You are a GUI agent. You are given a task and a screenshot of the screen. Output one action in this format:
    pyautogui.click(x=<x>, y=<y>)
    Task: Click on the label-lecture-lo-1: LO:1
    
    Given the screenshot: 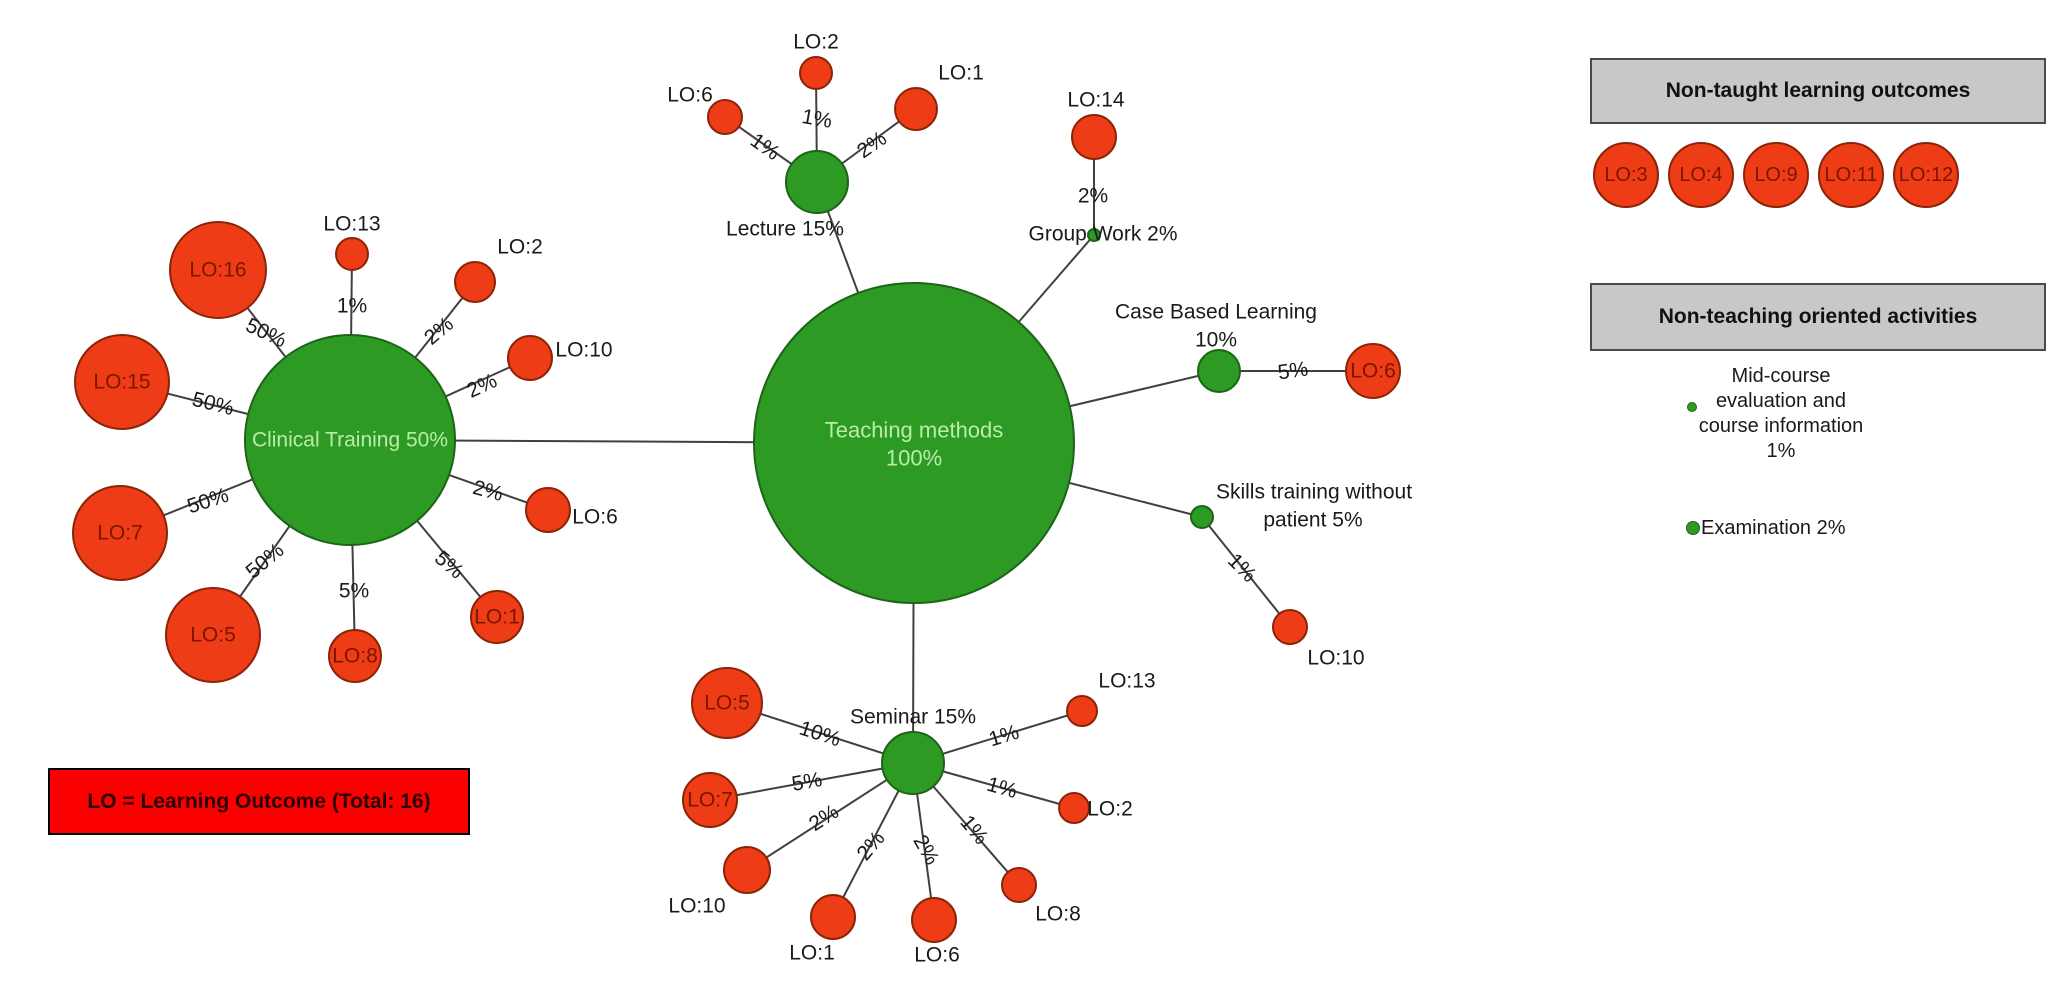 What is the action you would take?
    pyautogui.click(x=961, y=73)
    